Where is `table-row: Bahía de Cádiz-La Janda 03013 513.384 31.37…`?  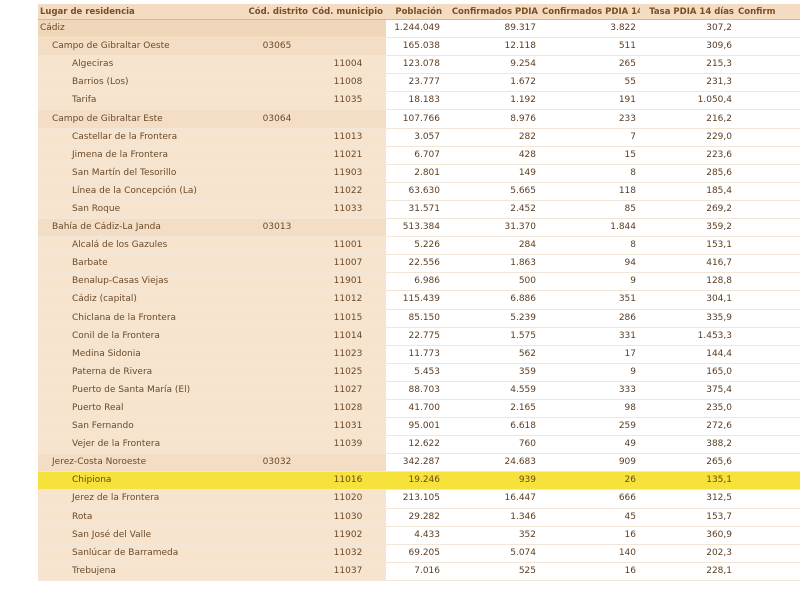
table-row: Bahía de Cádiz-La Janda 03013 513.384 31.37… is located at coordinates (419, 228).